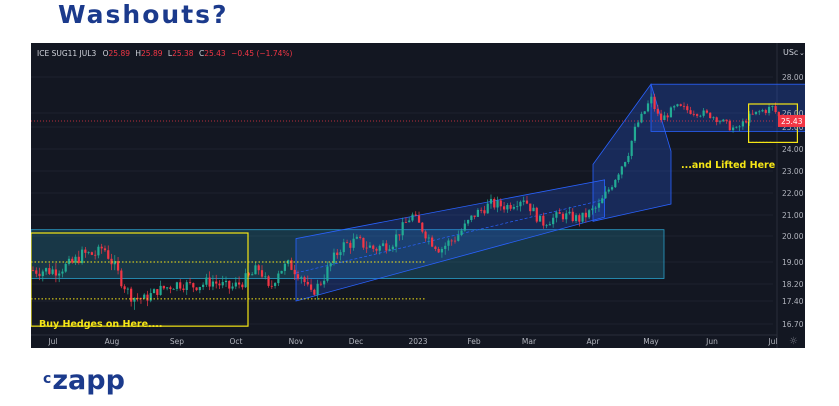 The height and width of the screenshot is (406, 839). What do you see at coordinates (348, 254) in the screenshot?
I see `hedge-band` at bounding box center [348, 254].